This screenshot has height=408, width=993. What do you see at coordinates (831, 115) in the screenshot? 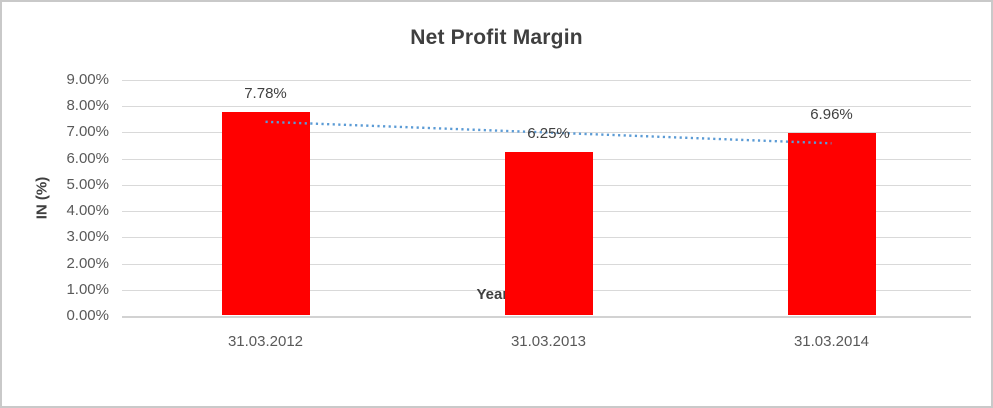
I see `data-label: 6.96%` at bounding box center [831, 115].